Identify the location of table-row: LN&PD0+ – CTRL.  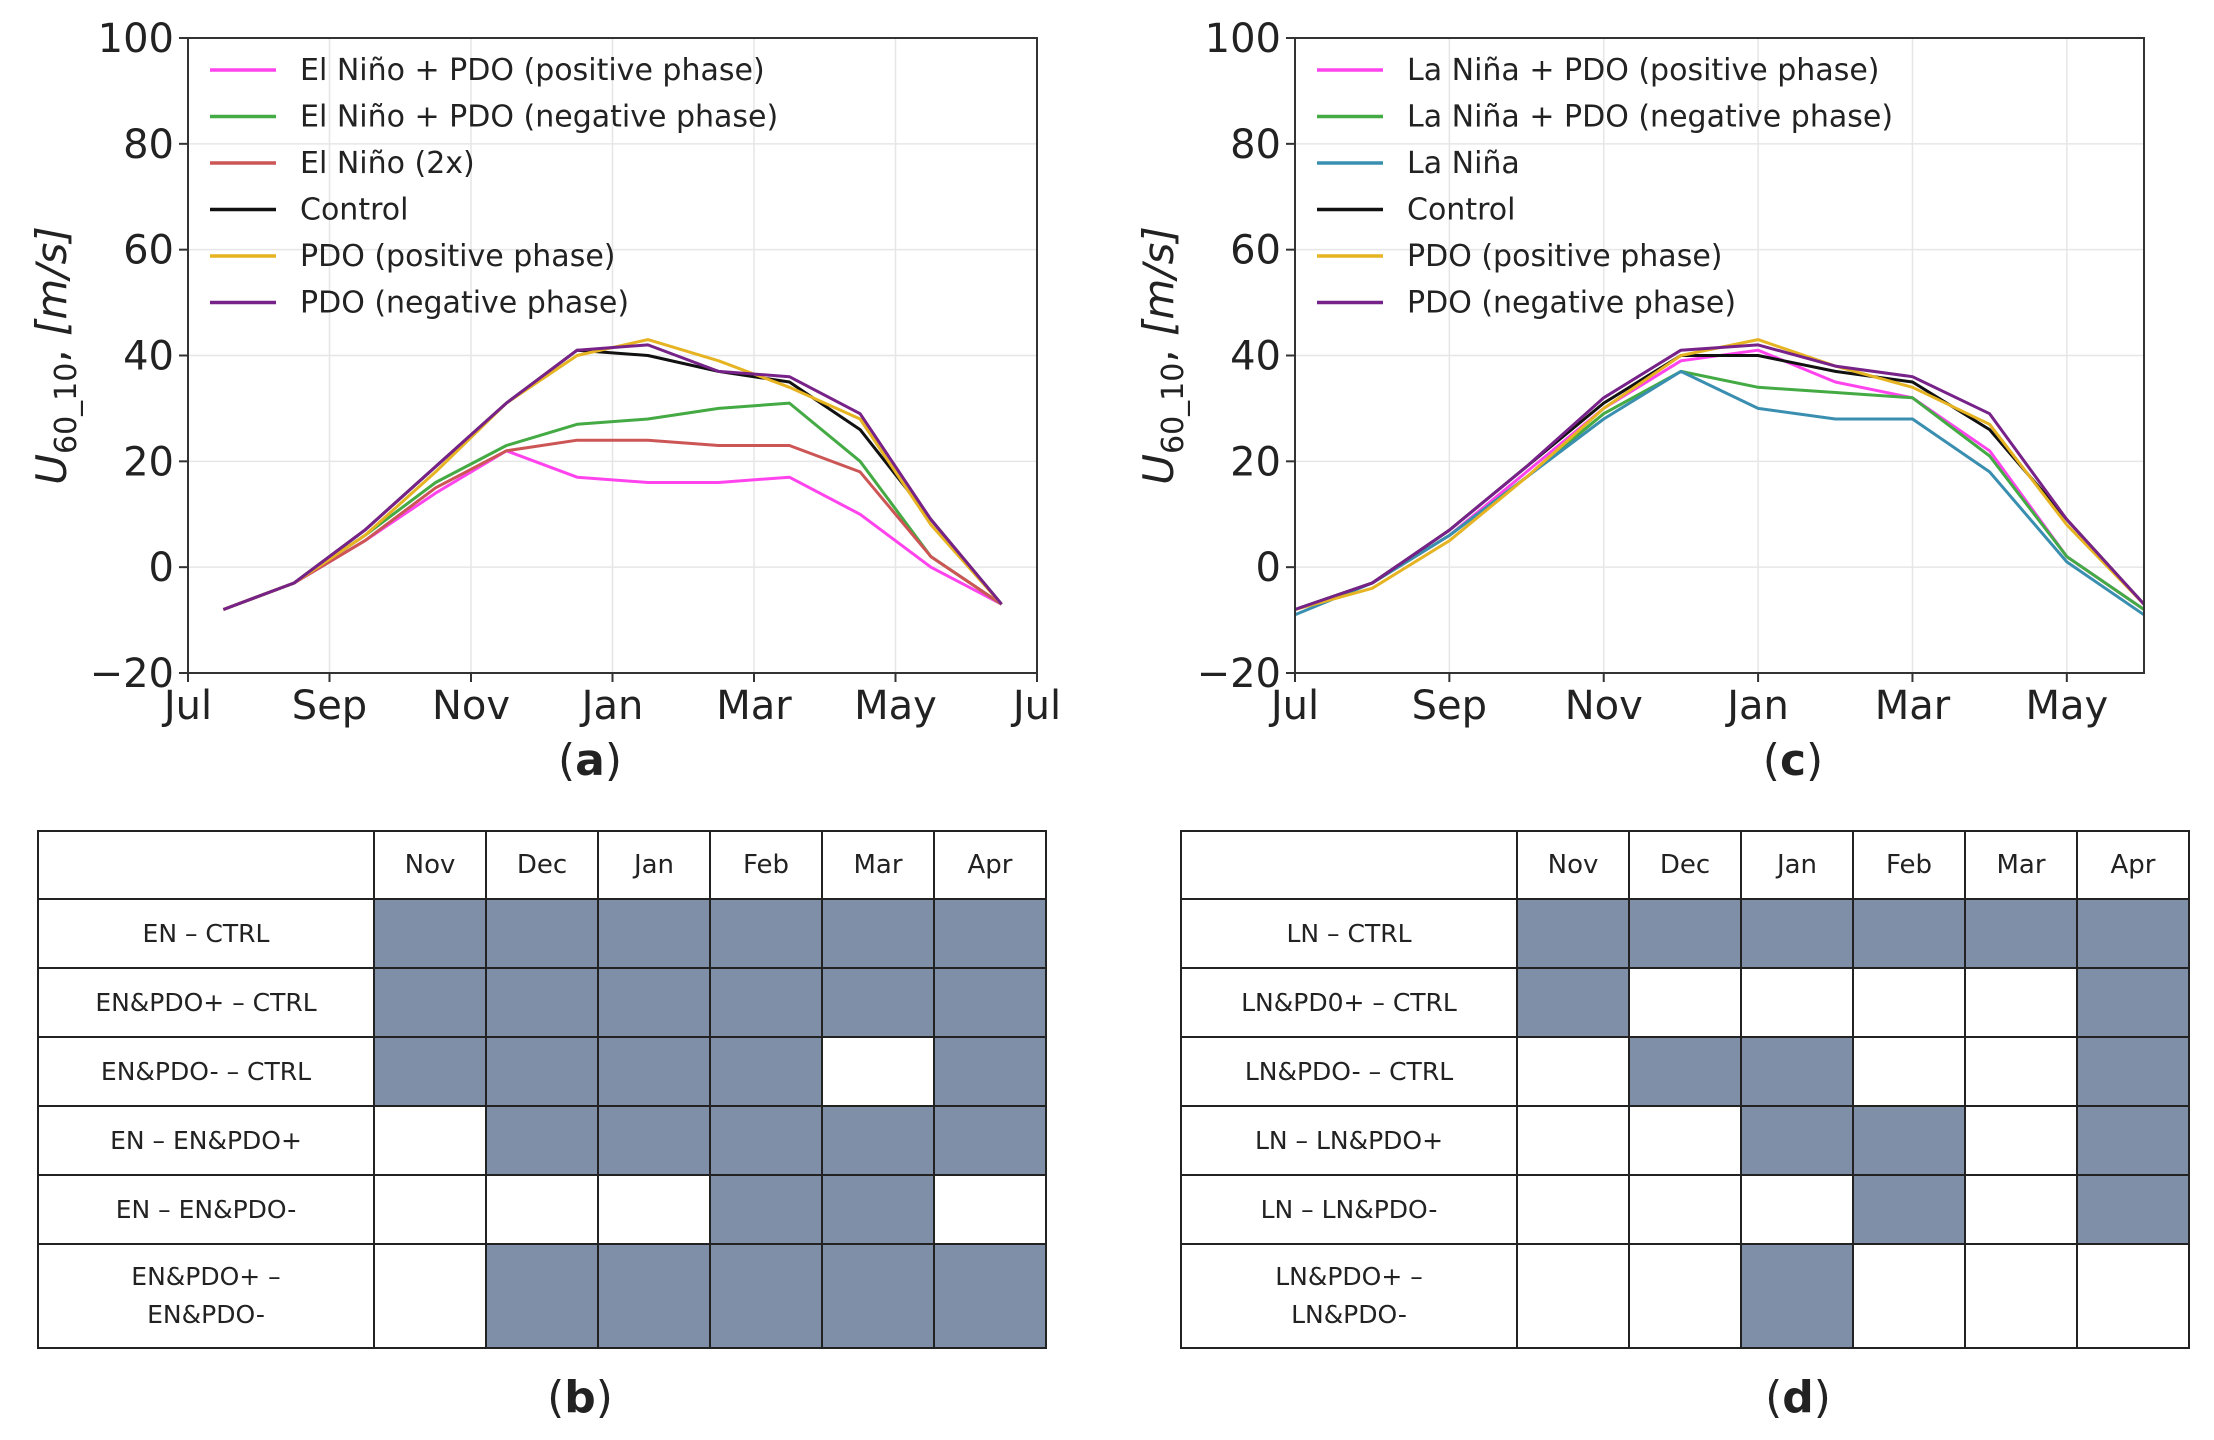
(1685, 1002).